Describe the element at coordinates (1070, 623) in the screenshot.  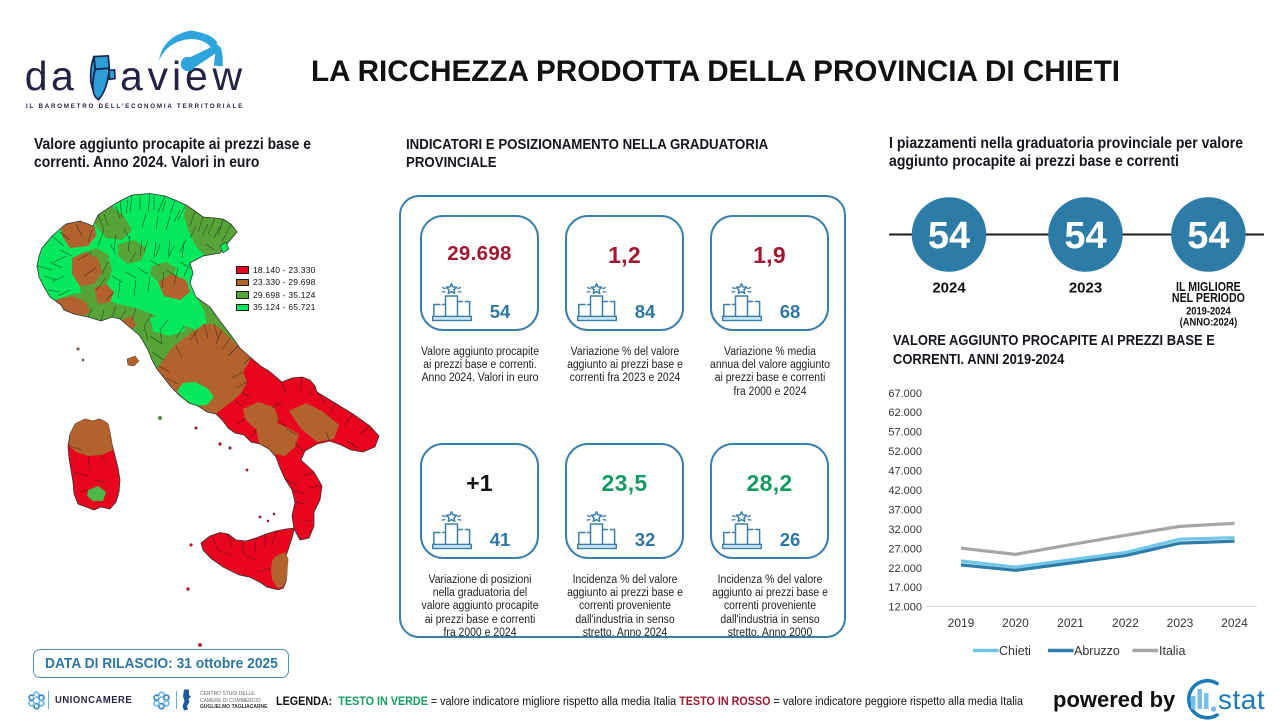
I see `svg-text: 2021` at that location.